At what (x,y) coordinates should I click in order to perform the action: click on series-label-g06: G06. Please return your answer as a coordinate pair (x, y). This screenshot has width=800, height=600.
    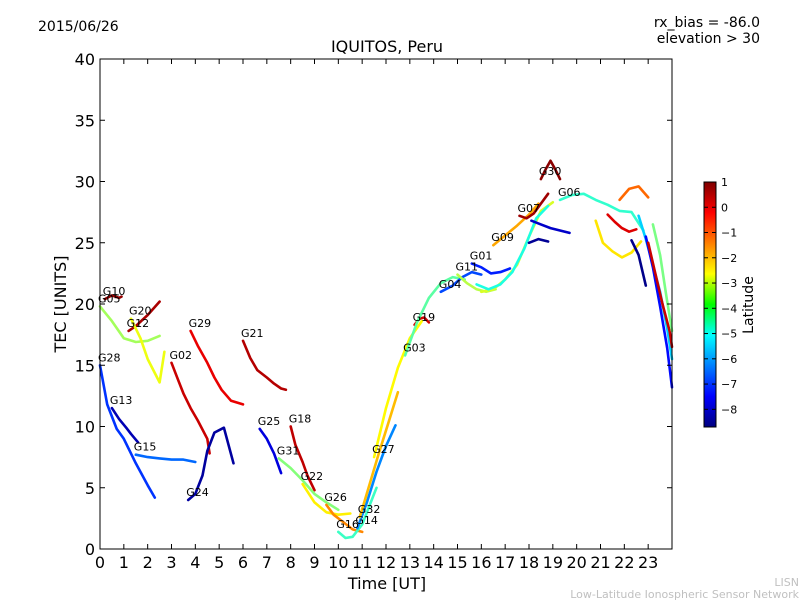
    Looking at the image, I should click on (569, 192).